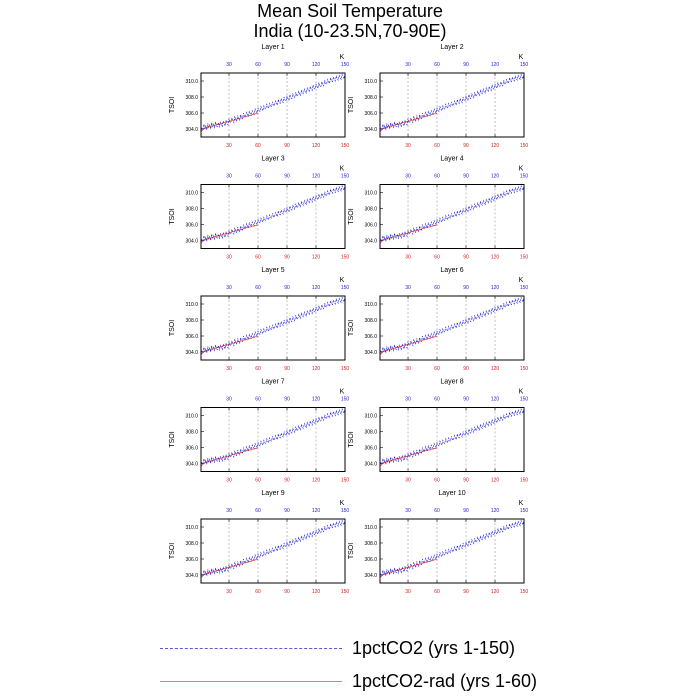 This screenshot has width=700, height=700. What do you see at coordinates (350, 11) in the screenshot?
I see `chart-title: Mean Soil Temperature` at bounding box center [350, 11].